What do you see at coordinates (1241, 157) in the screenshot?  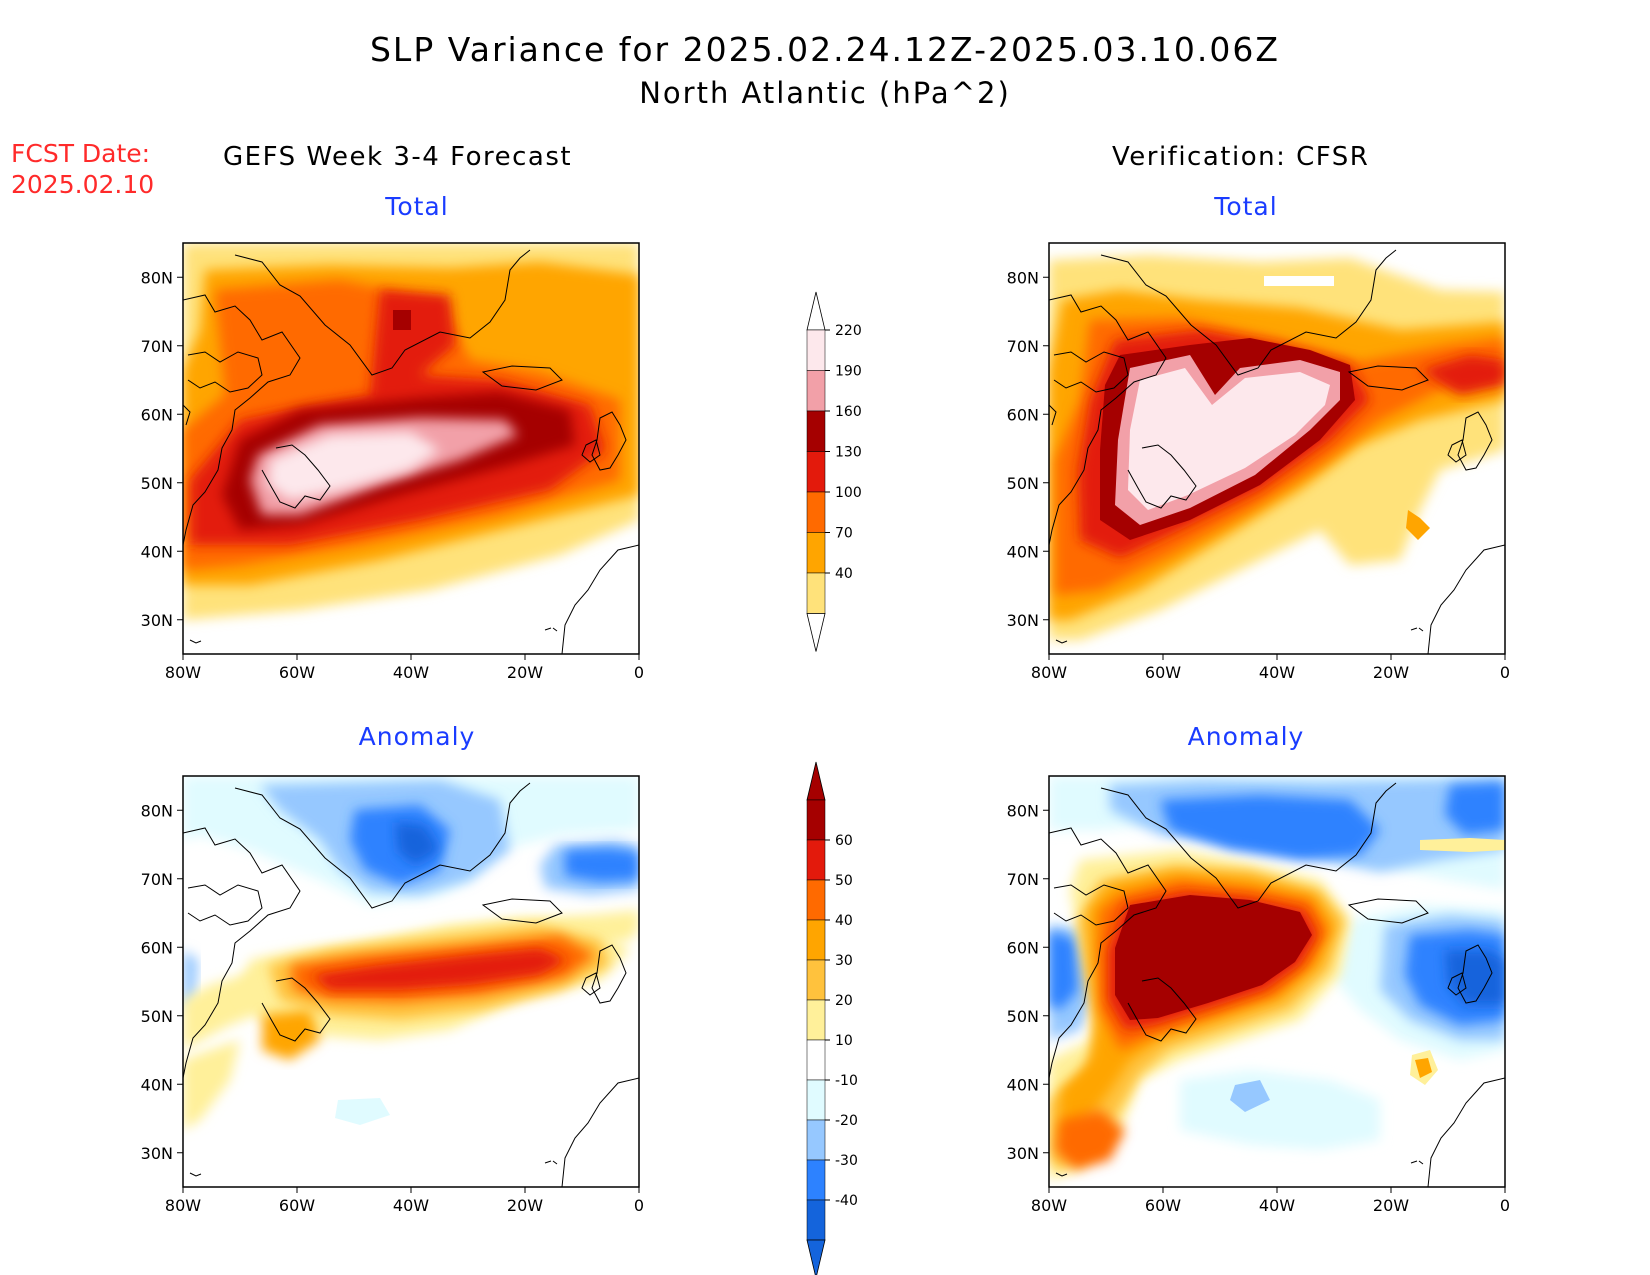 I see `right-column-title: Verification: CFSR` at bounding box center [1241, 157].